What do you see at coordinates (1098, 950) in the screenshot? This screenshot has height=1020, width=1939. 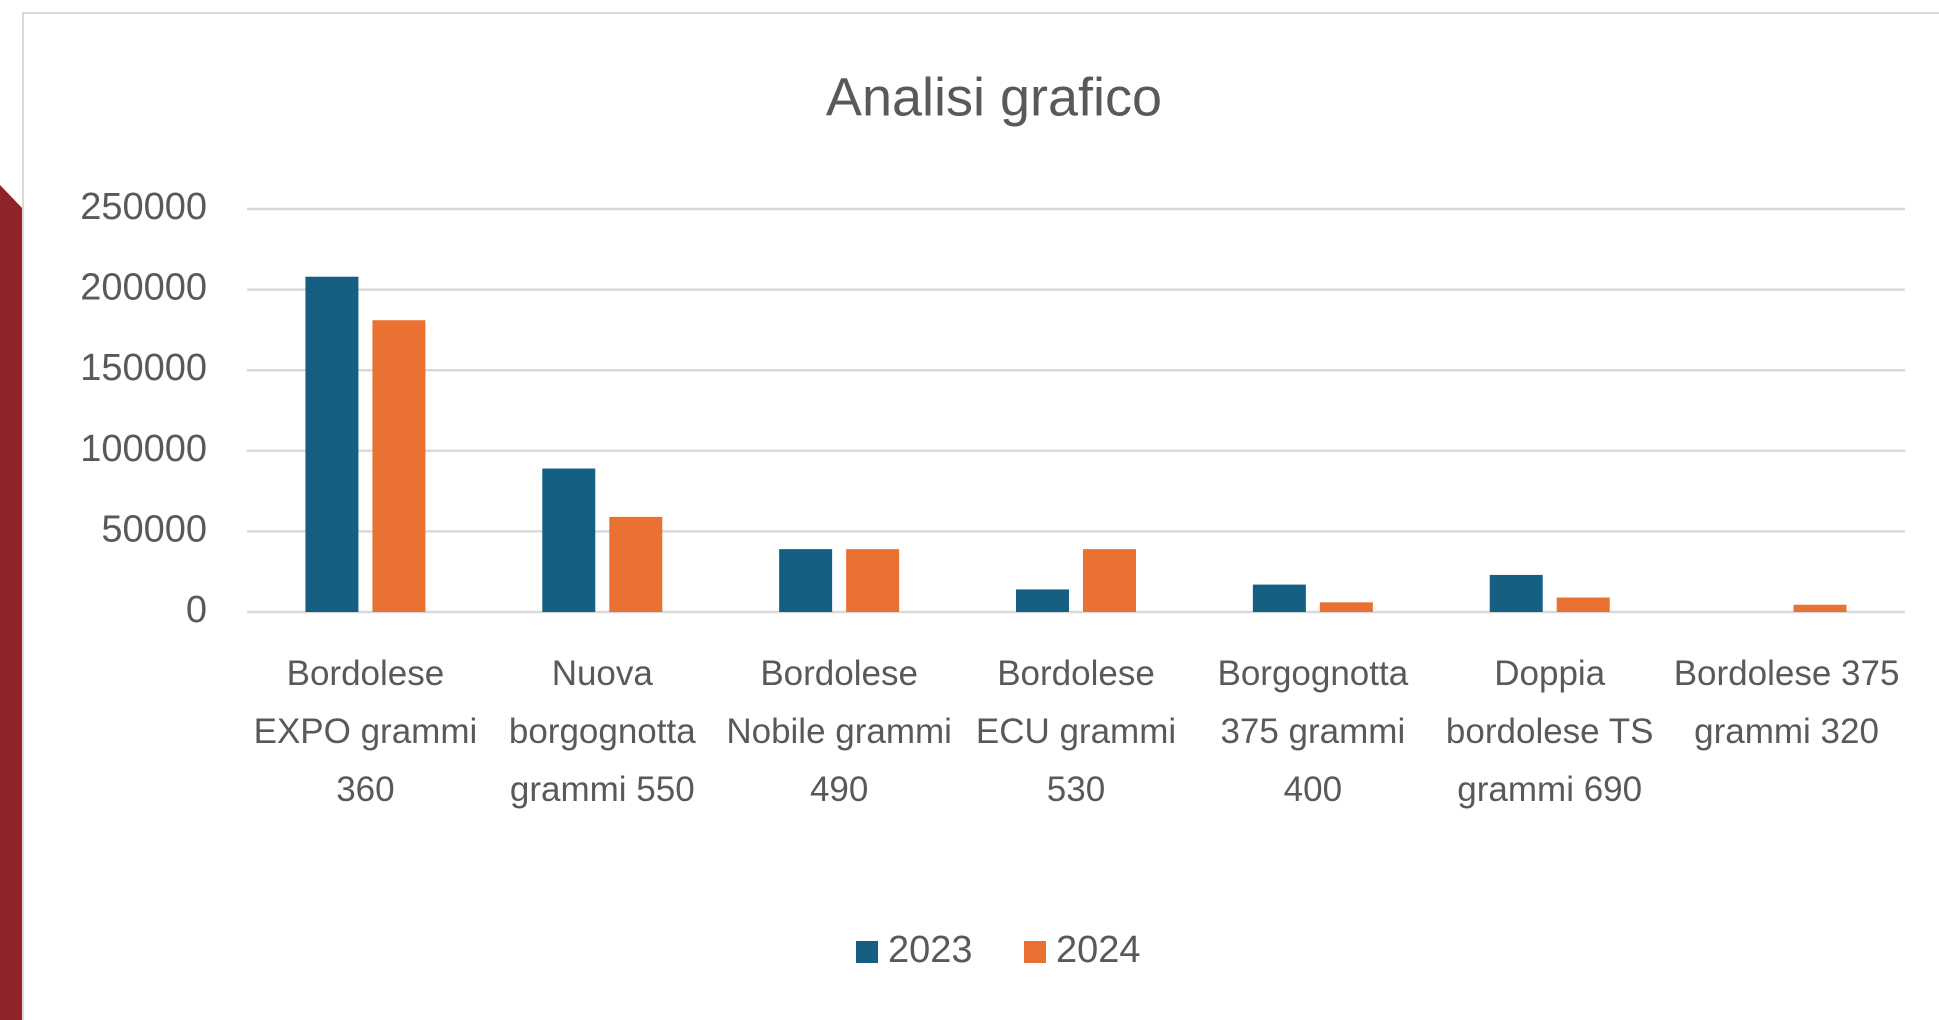 I see `legend-label: 2024` at bounding box center [1098, 950].